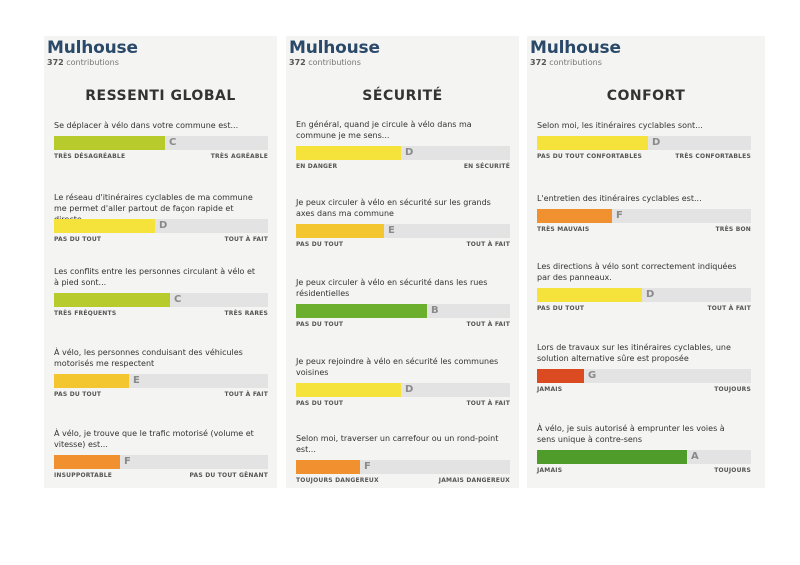  What do you see at coordinates (173, 142) in the screenshot?
I see `grade-letter: C` at bounding box center [173, 142].